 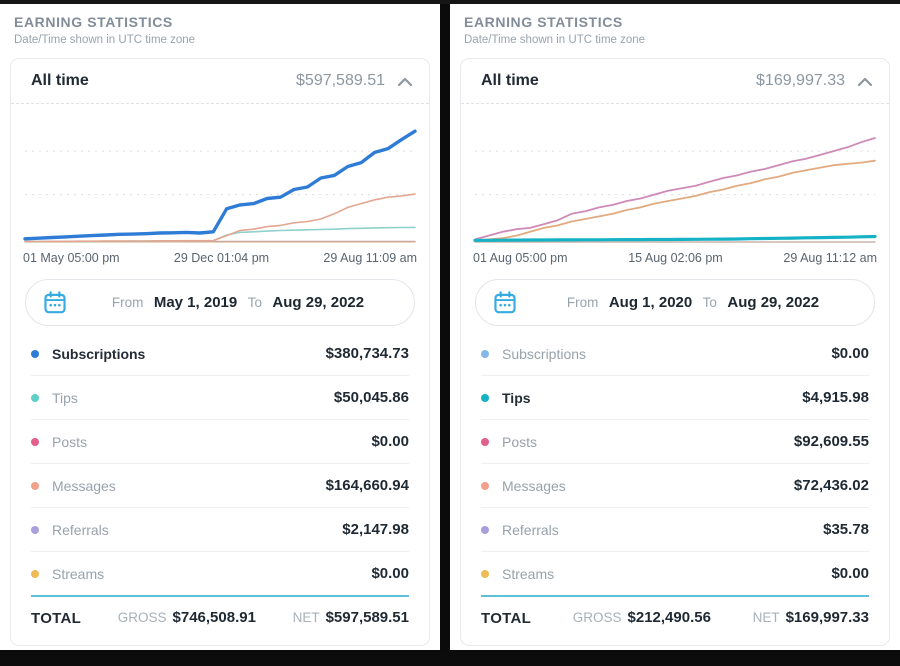 I want to click on date-range-picker: From May 1, 2019 To Aug 29, 2022, so click(x=220, y=302).